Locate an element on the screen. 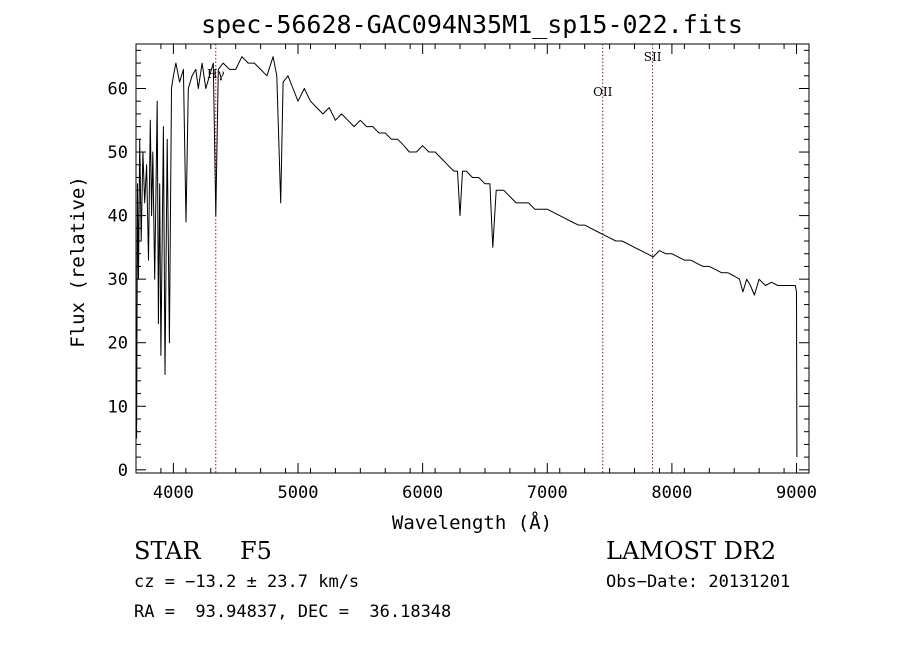 This screenshot has height=649, width=900. line-marker-label-1: OII is located at coordinates (603, 92).